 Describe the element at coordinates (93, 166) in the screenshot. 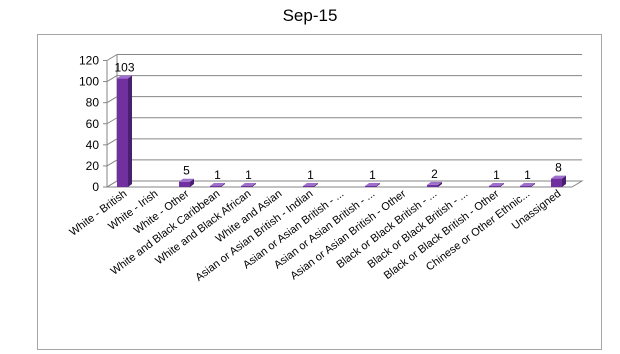

I see `y-tick-label: 20` at that location.